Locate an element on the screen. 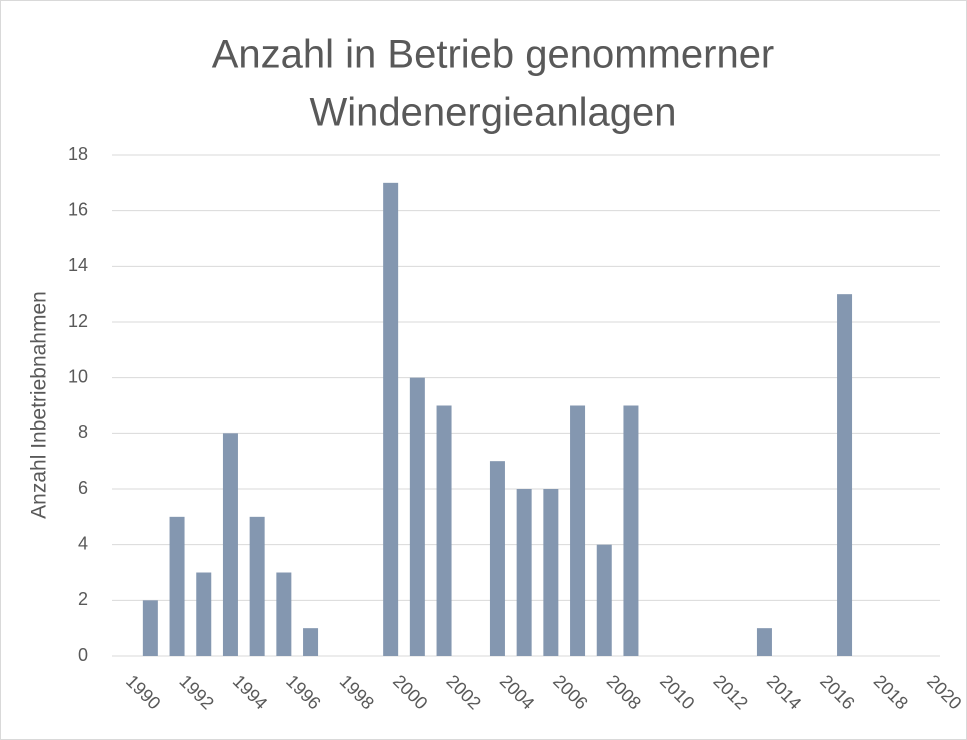  y-tick-label: 12 is located at coordinates (78, 321).